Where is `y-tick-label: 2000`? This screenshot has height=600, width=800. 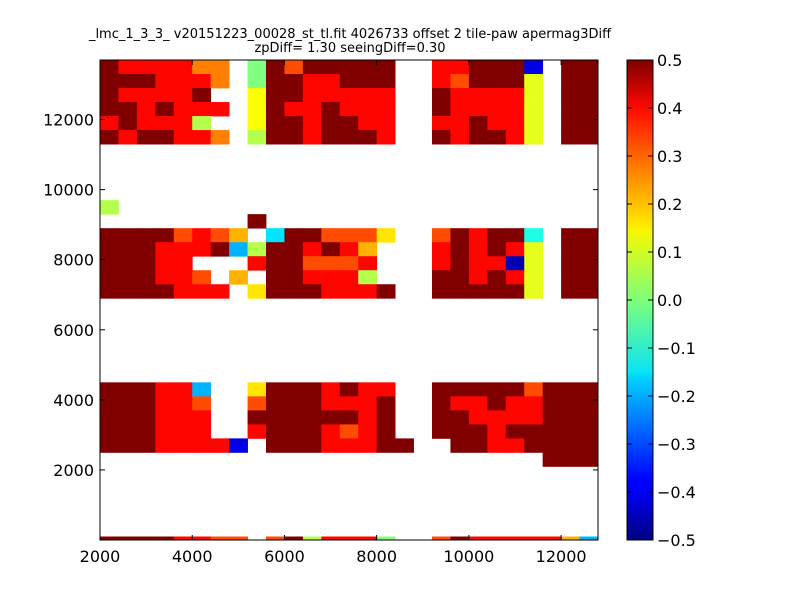 y-tick-label: 2000 is located at coordinates (73, 470).